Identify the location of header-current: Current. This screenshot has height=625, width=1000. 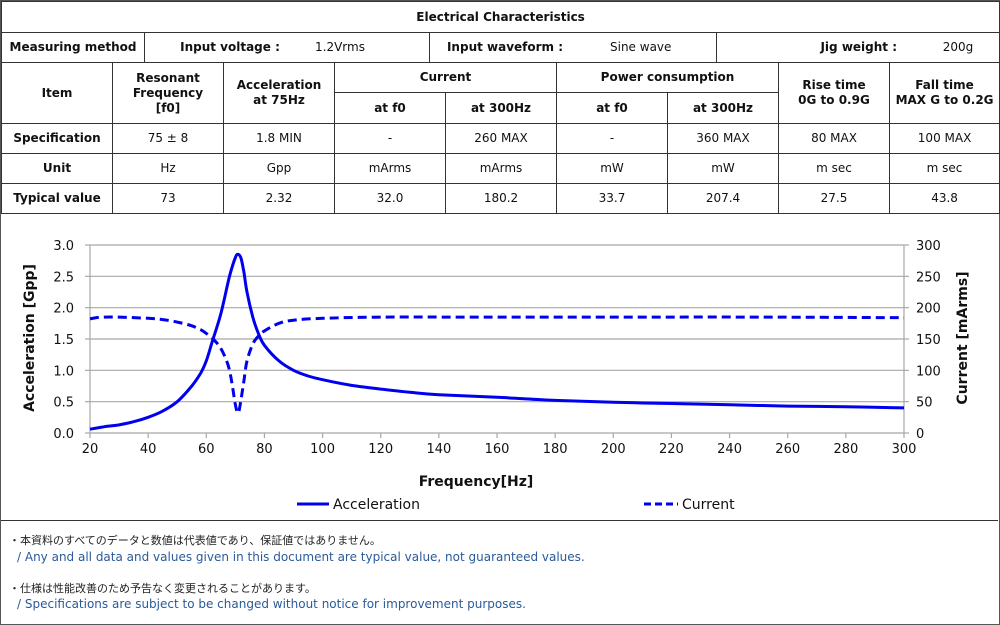
(445, 77).